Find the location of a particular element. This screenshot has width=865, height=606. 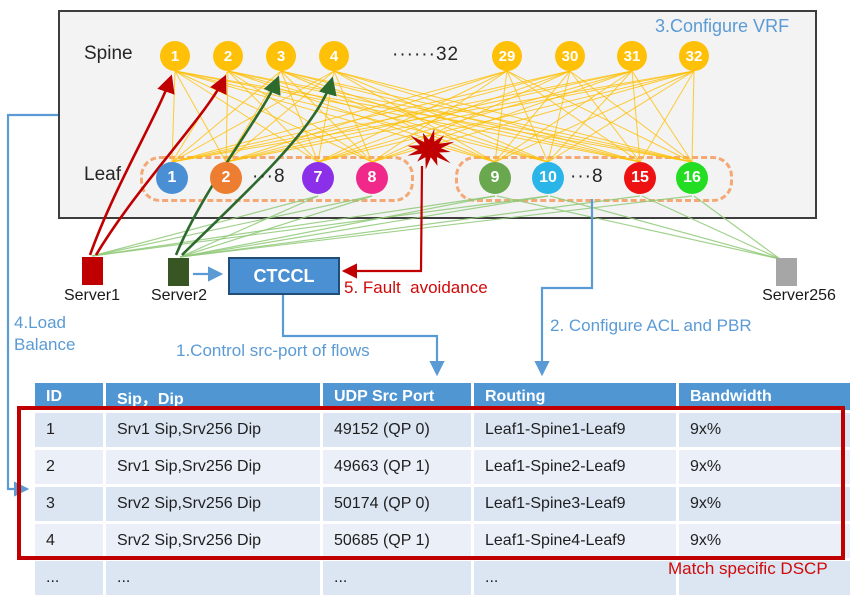

note-configure-acl: 2. Configure ACL and PBR is located at coordinates (651, 325).